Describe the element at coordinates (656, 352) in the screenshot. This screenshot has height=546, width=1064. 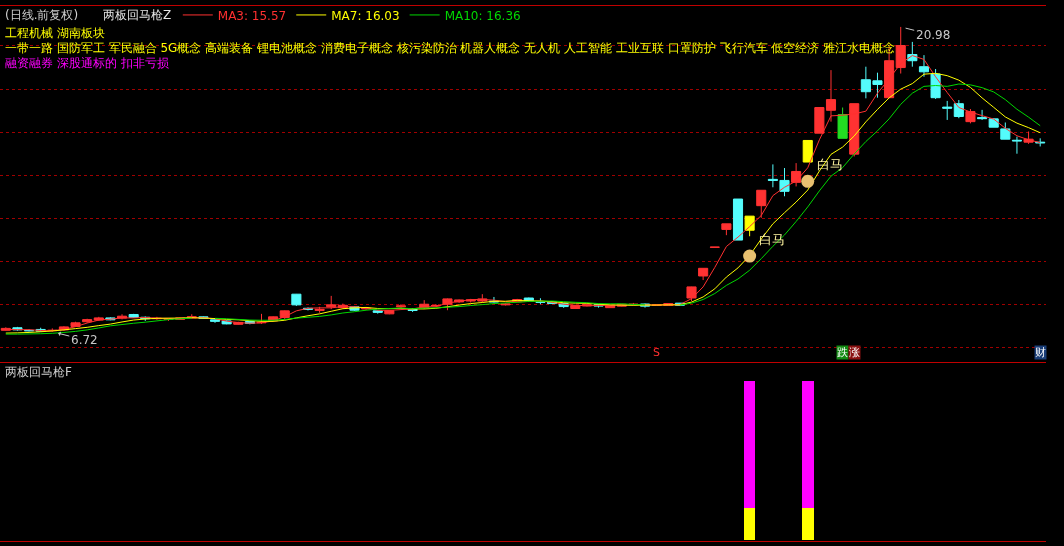
I see `x-tick-label: S` at that location.